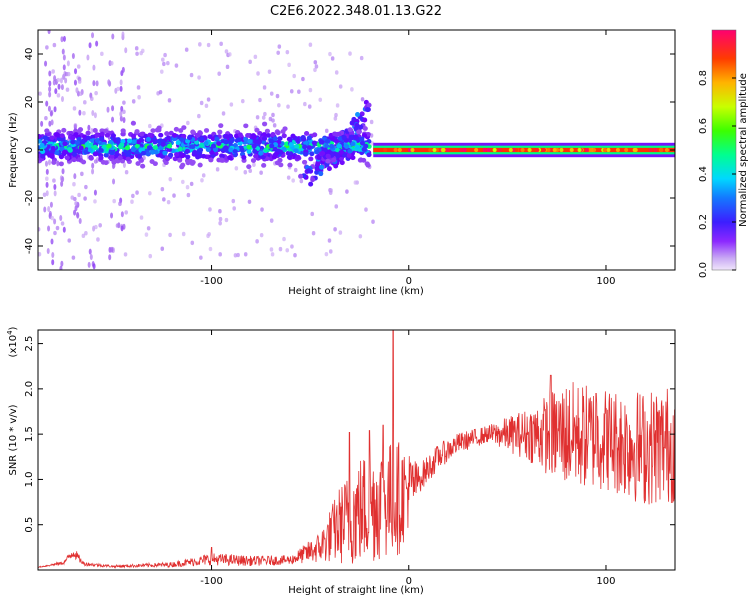  I want to click on spectrogram-y-tick-label: -40, so click(29, 246).